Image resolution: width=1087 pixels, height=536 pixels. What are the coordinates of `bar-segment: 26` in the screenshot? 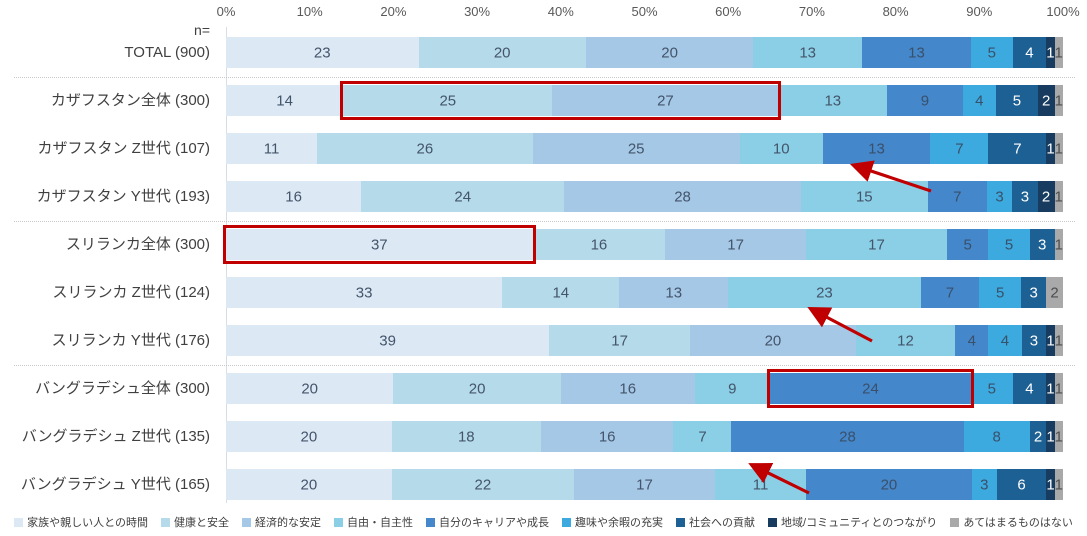 It's located at (425, 148).